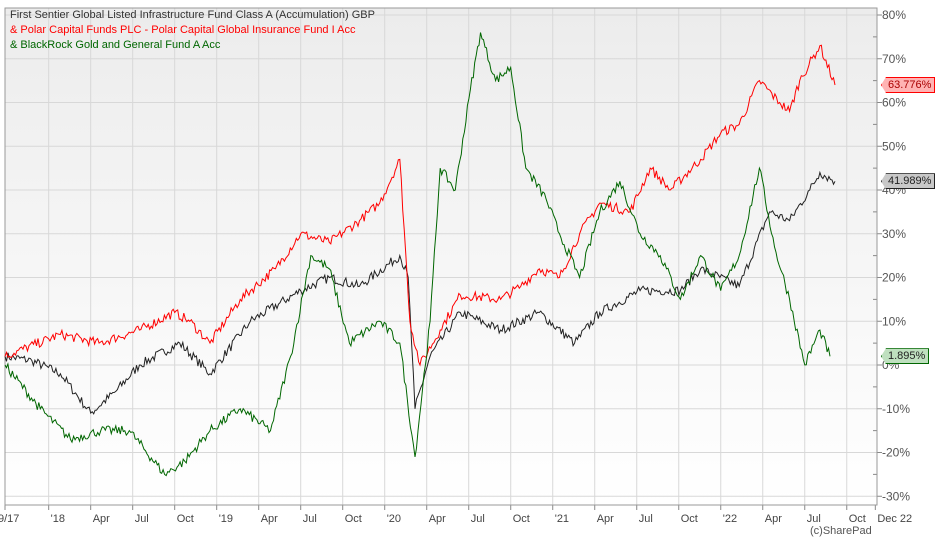  What do you see at coordinates (894, 321) in the screenshot?
I see `y-tick-label: 10%` at bounding box center [894, 321].